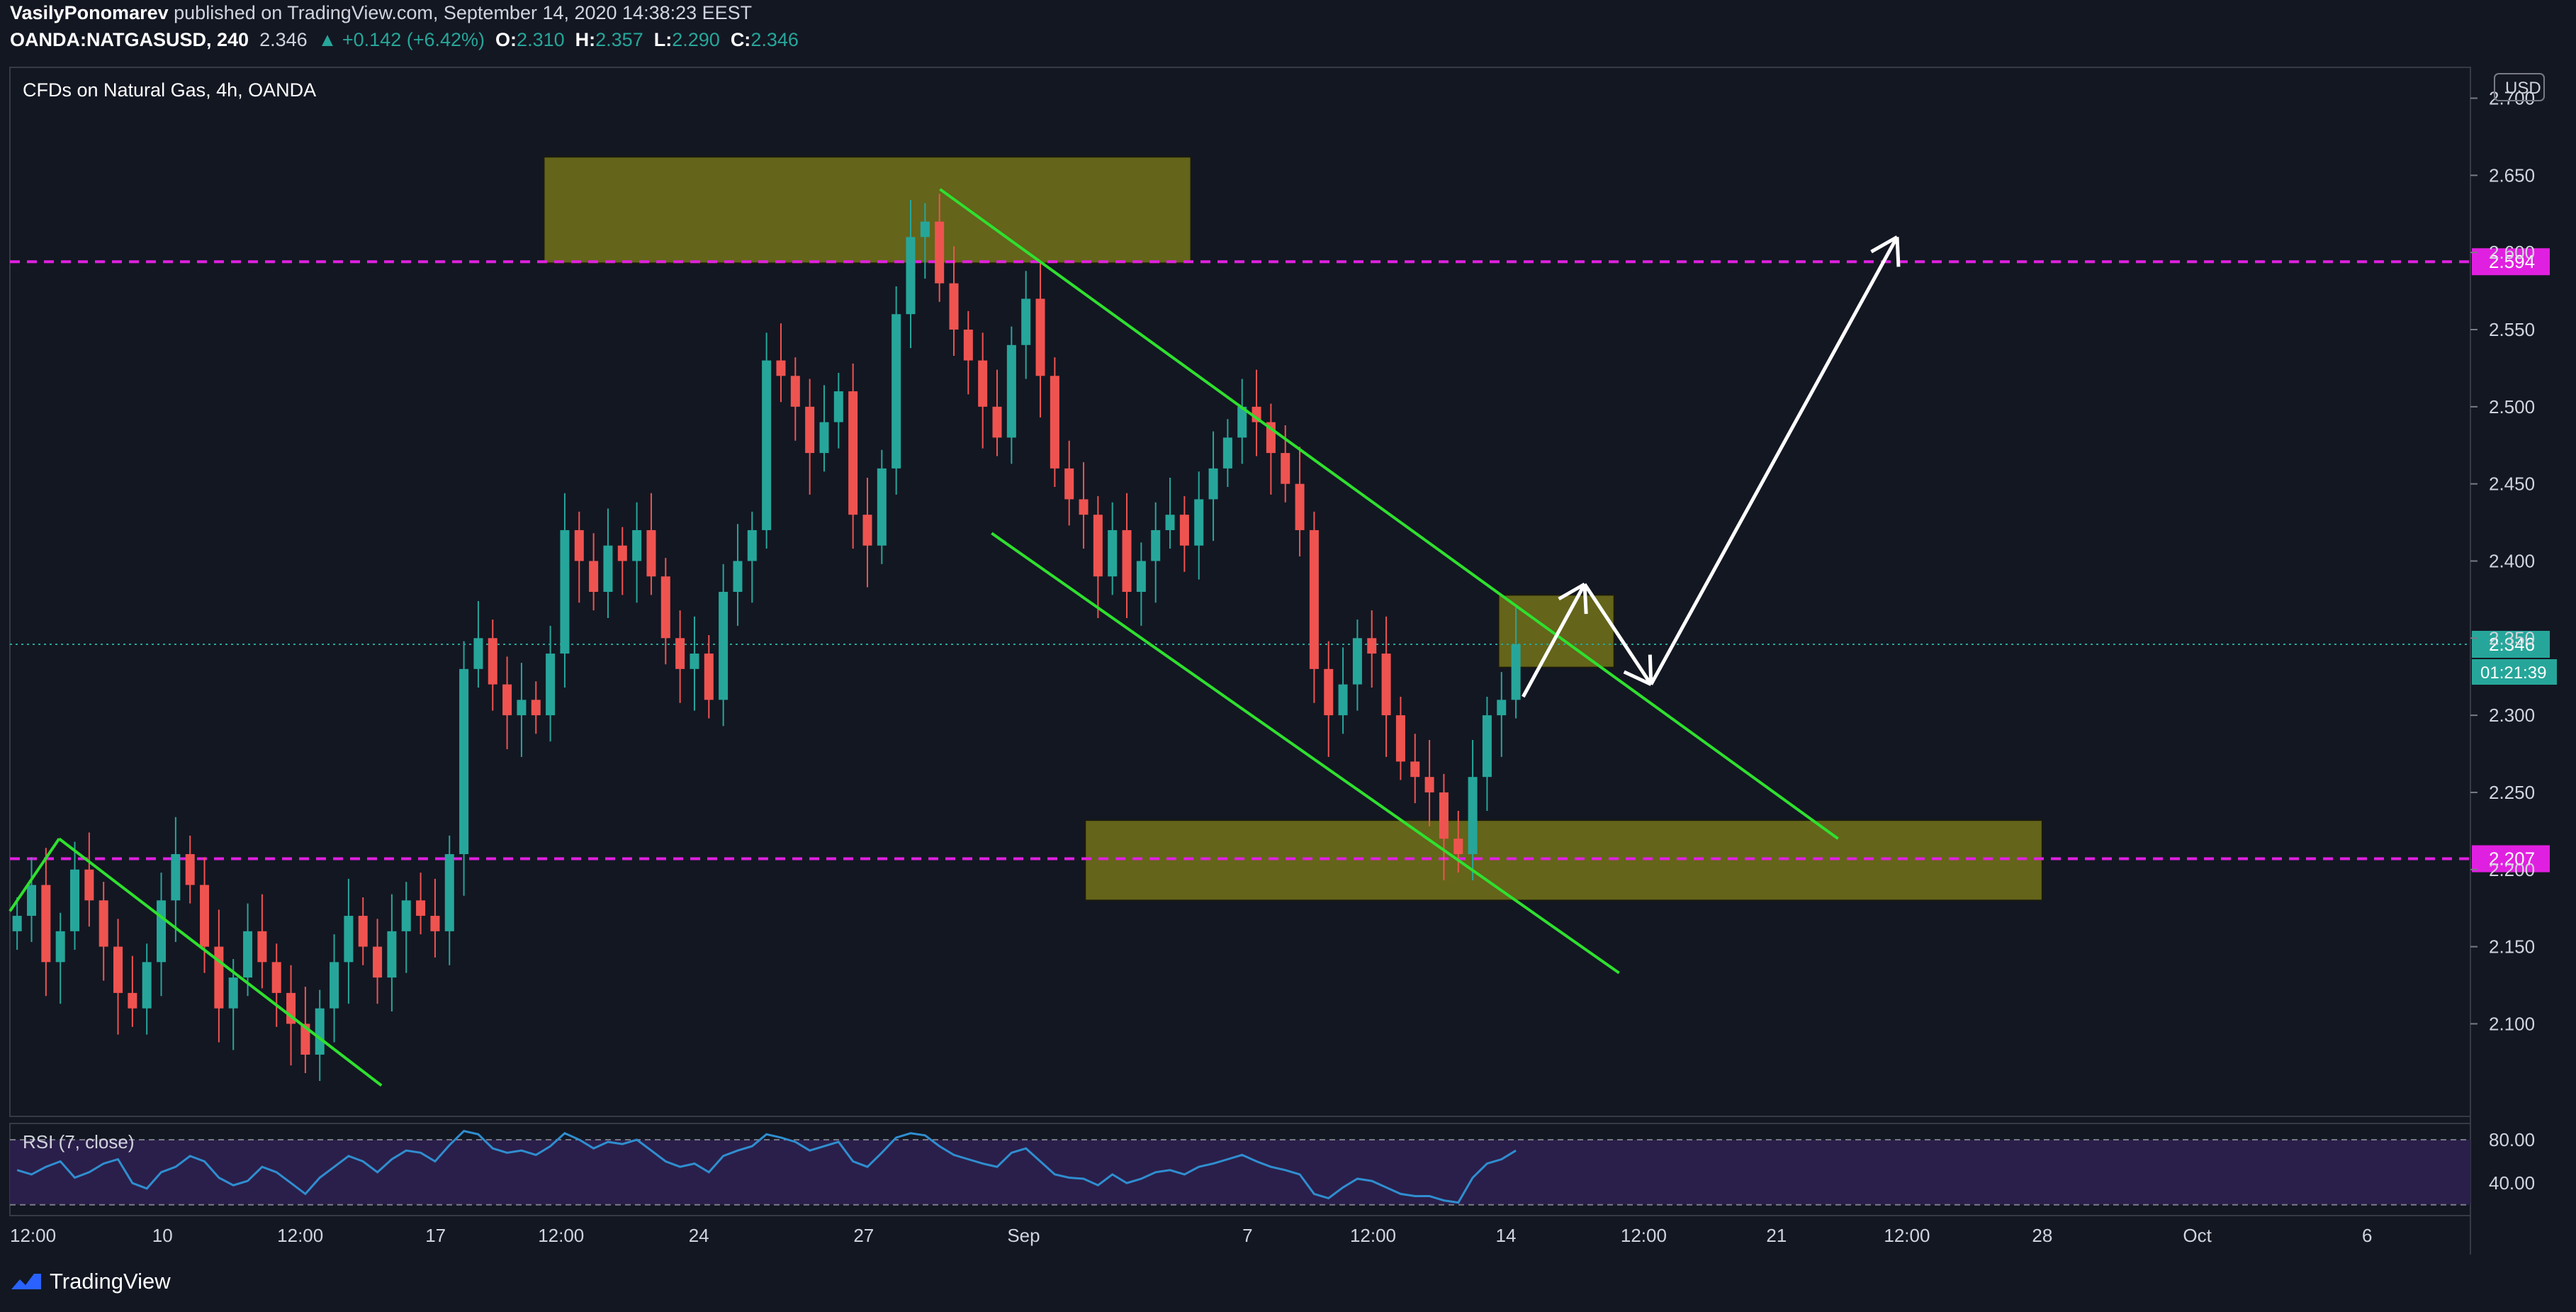 This screenshot has width=2576, height=1312. What do you see at coordinates (506, 39) in the screenshot?
I see `open-label: O:` at bounding box center [506, 39].